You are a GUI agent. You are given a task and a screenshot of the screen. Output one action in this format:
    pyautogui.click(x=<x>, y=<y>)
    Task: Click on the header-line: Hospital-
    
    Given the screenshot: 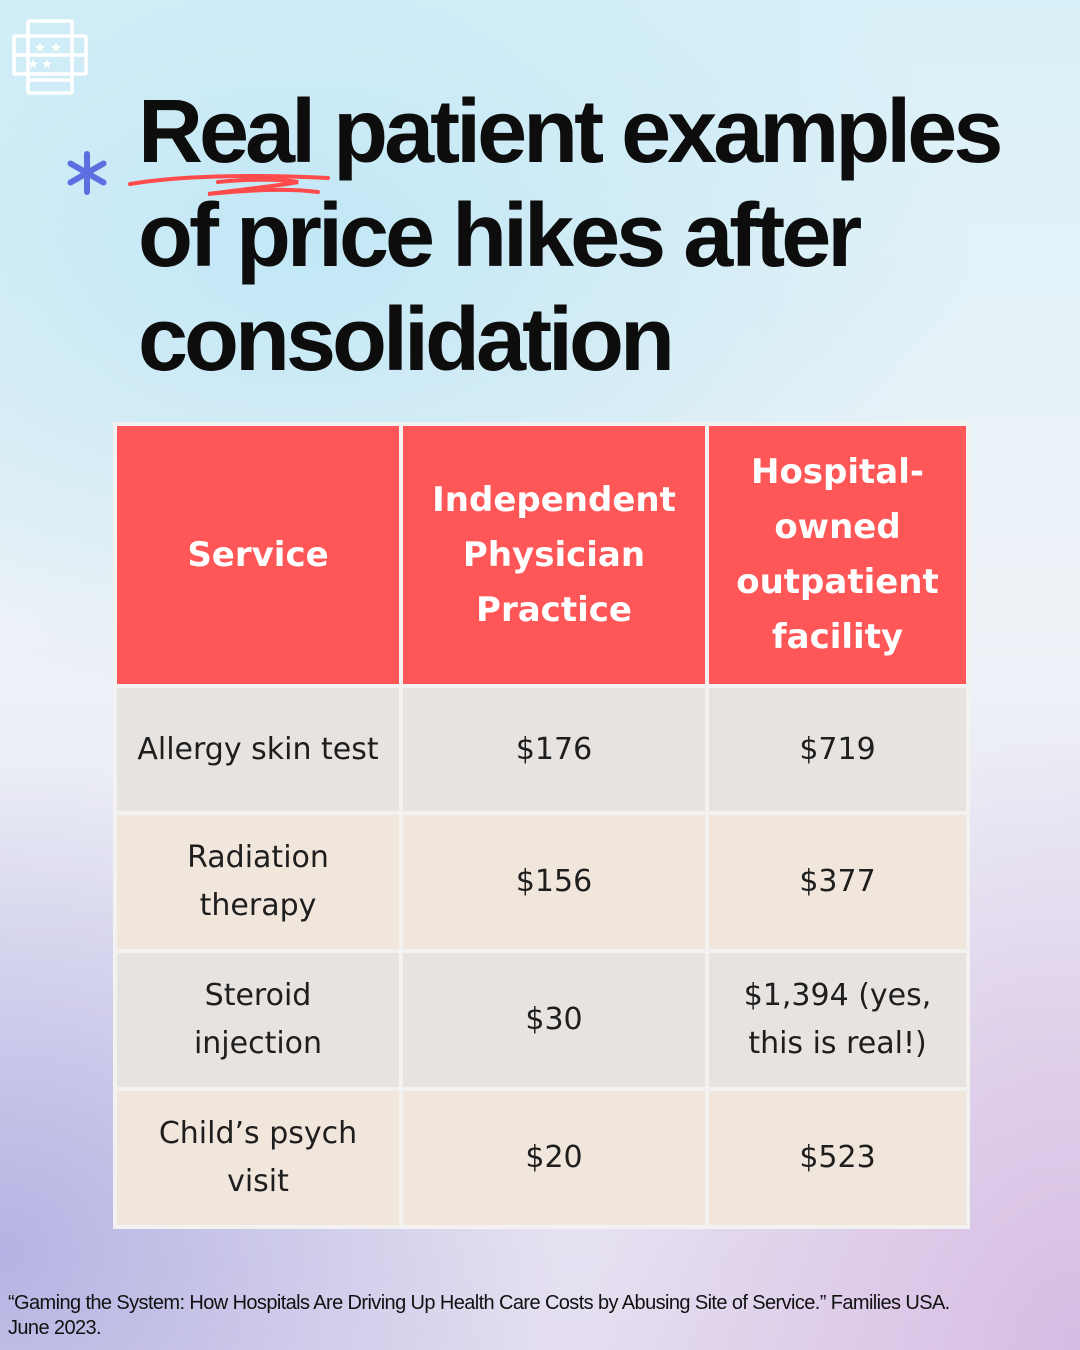 What is the action you would take?
    pyautogui.click(x=837, y=472)
    